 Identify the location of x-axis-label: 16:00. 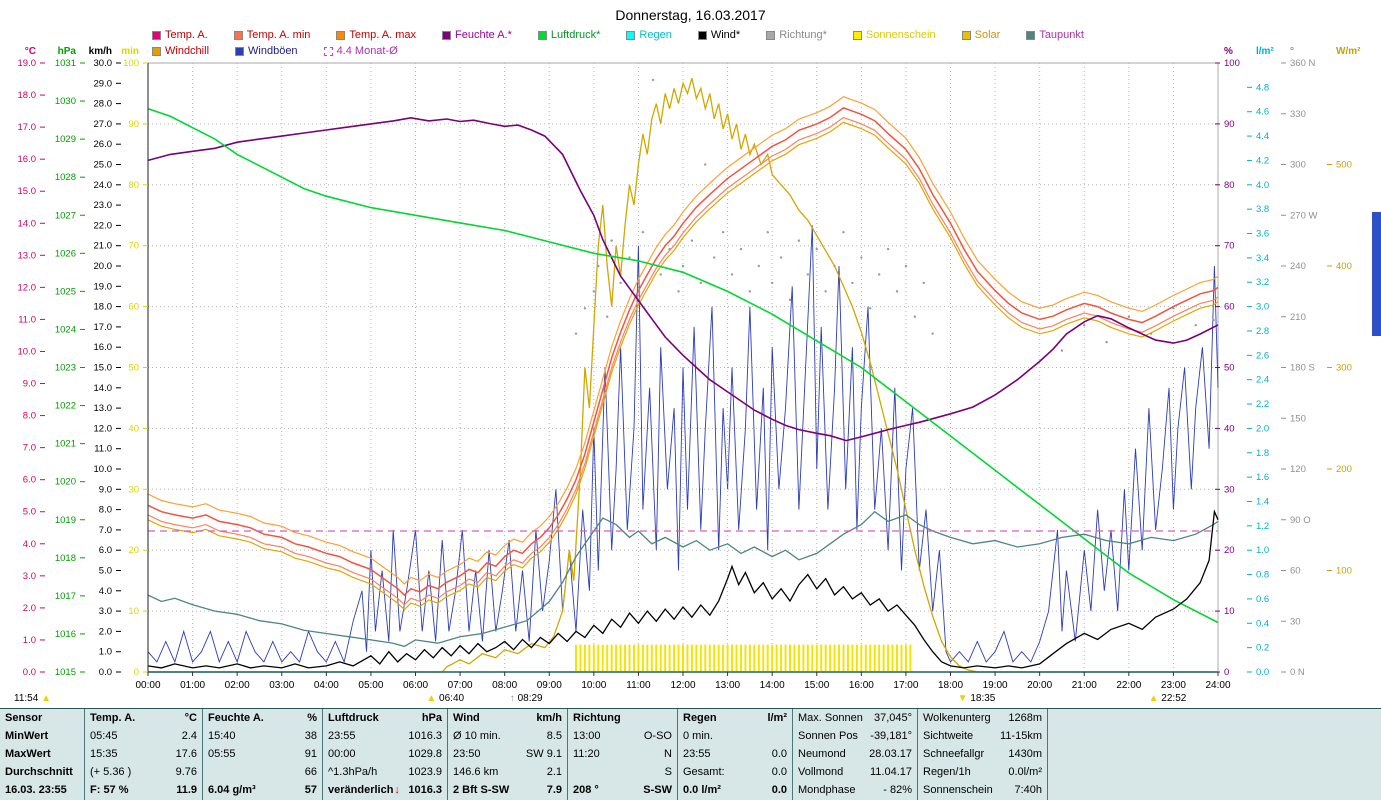
(861, 685).